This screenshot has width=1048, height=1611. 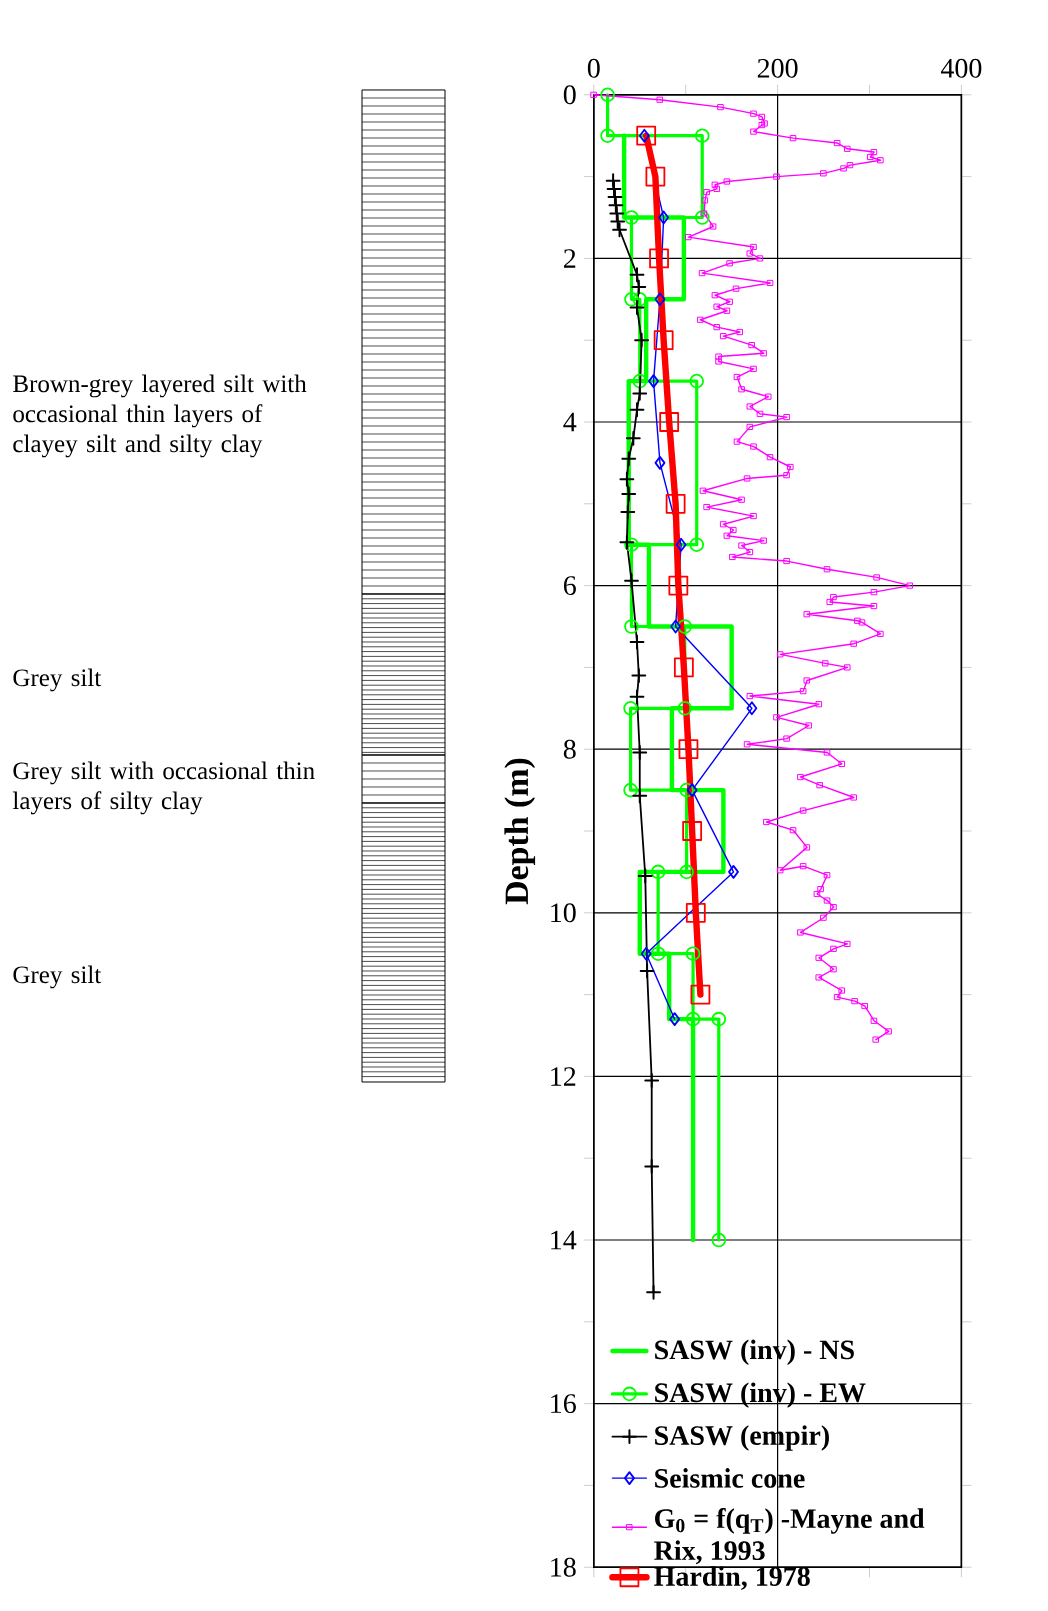 I want to click on y-tick-label: 18, so click(x=563, y=1567).